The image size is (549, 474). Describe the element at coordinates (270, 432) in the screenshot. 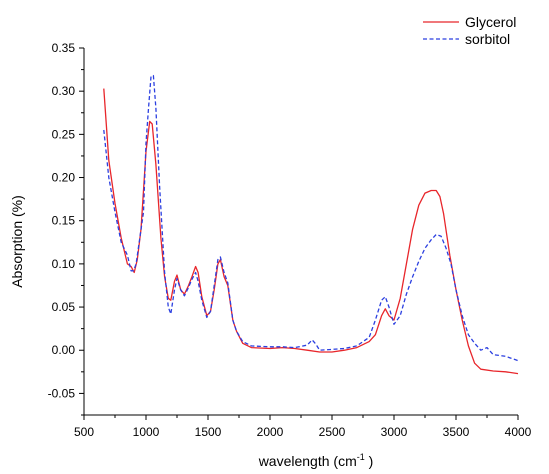

I see `x-tick-label: 2000` at that location.